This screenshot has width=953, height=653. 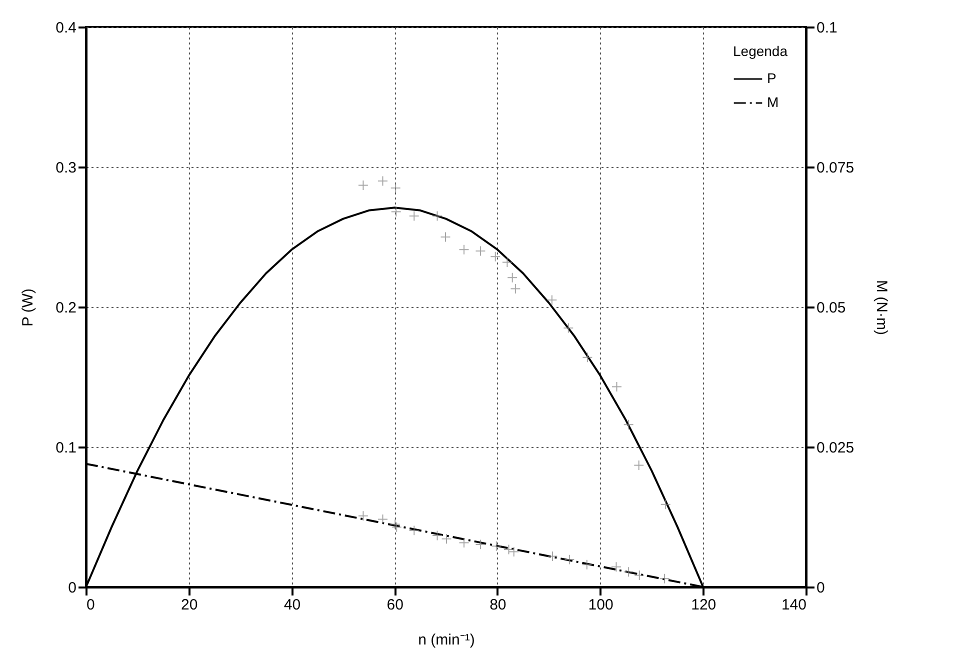 I want to click on legend-title: Legenda, so click(x=760, y=51).